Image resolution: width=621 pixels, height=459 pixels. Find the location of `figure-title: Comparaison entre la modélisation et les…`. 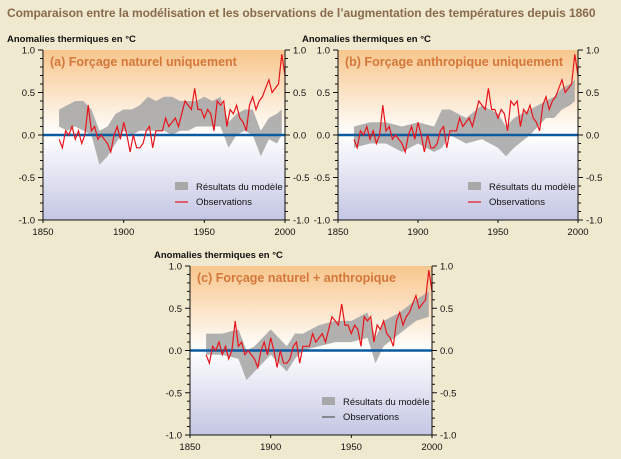

figure-title: Comparaison entre la modélisation et les… is located at coordinates (301, 13).